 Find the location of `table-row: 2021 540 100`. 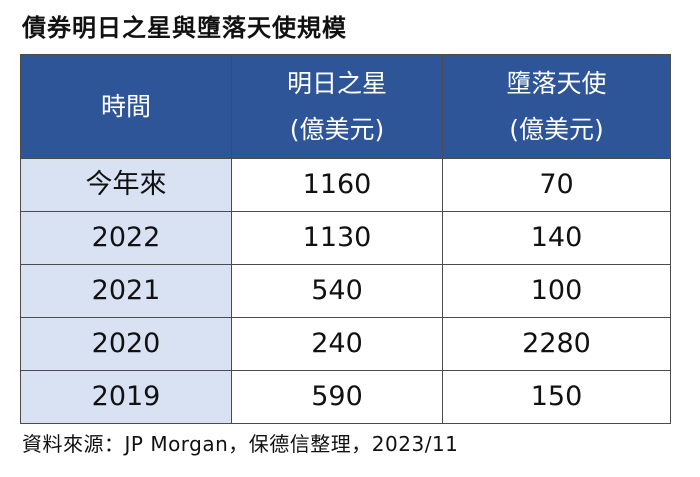

table-row: 2021 540 100 is located at coordinates (345, 291).